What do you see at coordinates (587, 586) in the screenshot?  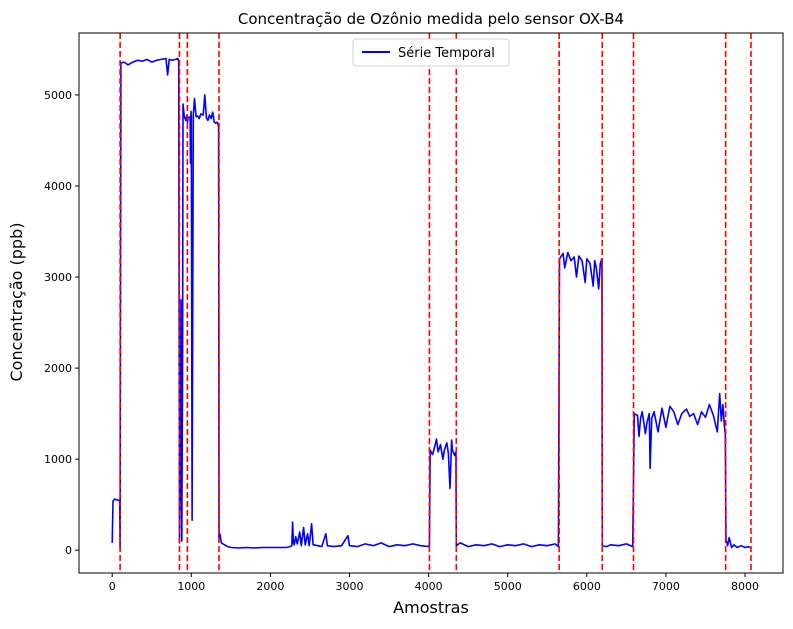 I see `x-tick-label-6: 6000` at bounding box center [587, 586].